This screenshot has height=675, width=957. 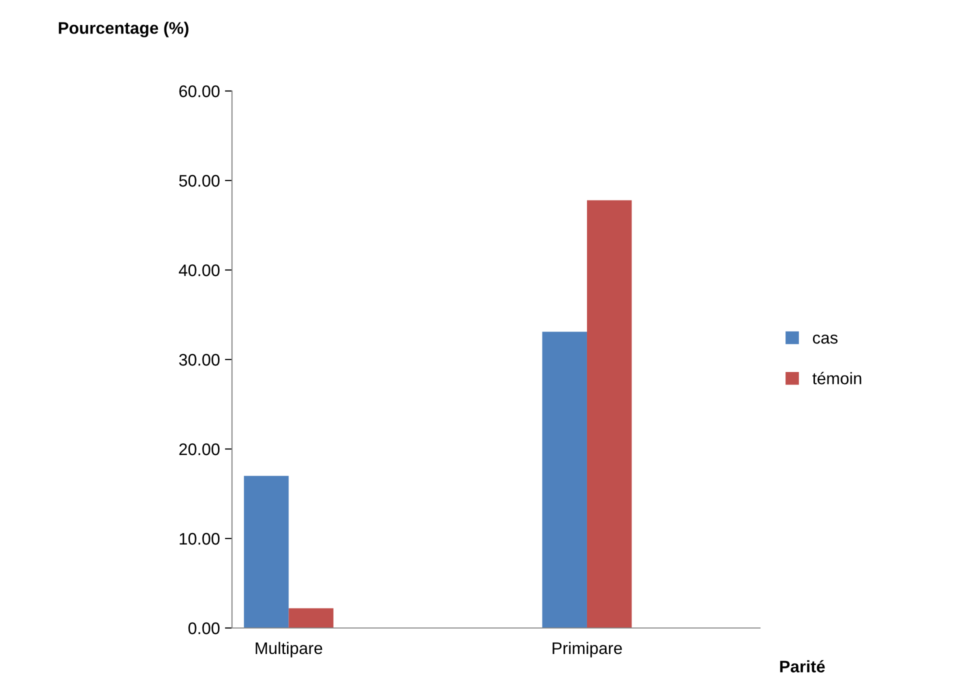 I want to click on y-tick-label: 50.00, so click(x=199, y=180).